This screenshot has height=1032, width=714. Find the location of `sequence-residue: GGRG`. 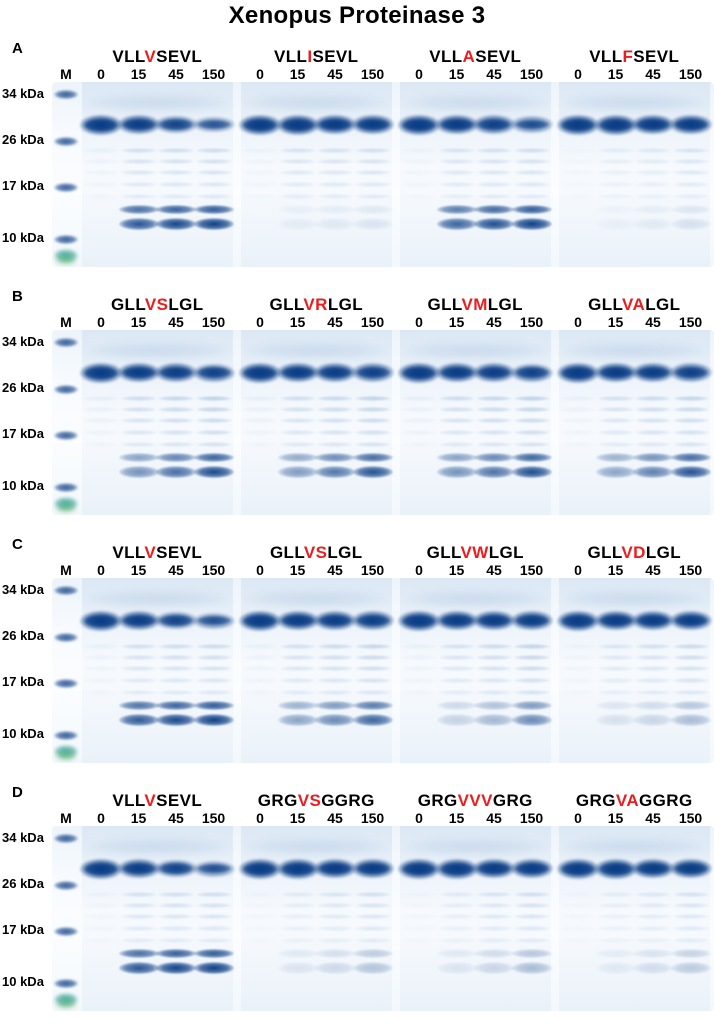

sequence-residue: GGRG is located at coordinates (348, 800).